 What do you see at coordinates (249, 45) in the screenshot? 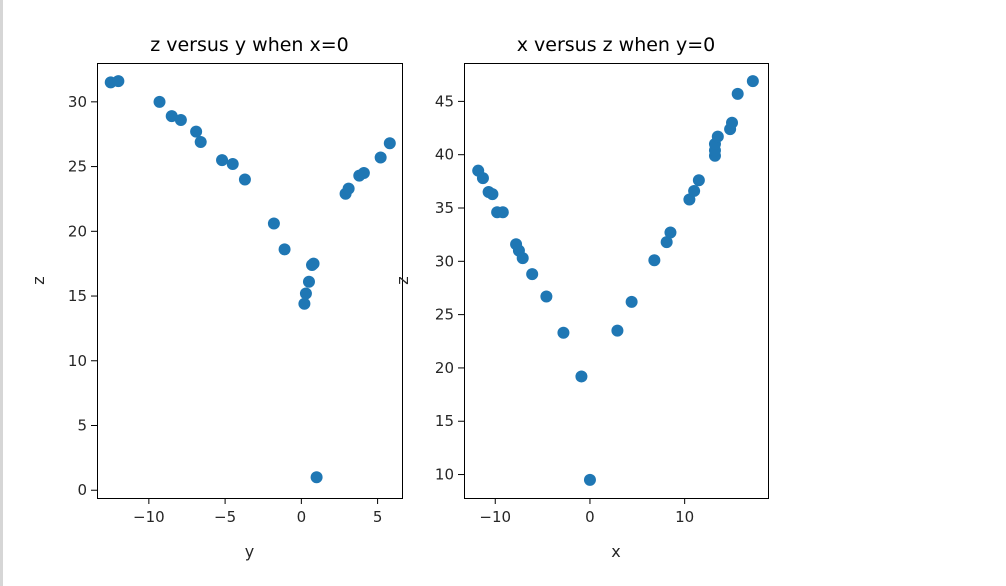
I see `chart-title: z versus y when x=0` at bounding box center [249, 45].